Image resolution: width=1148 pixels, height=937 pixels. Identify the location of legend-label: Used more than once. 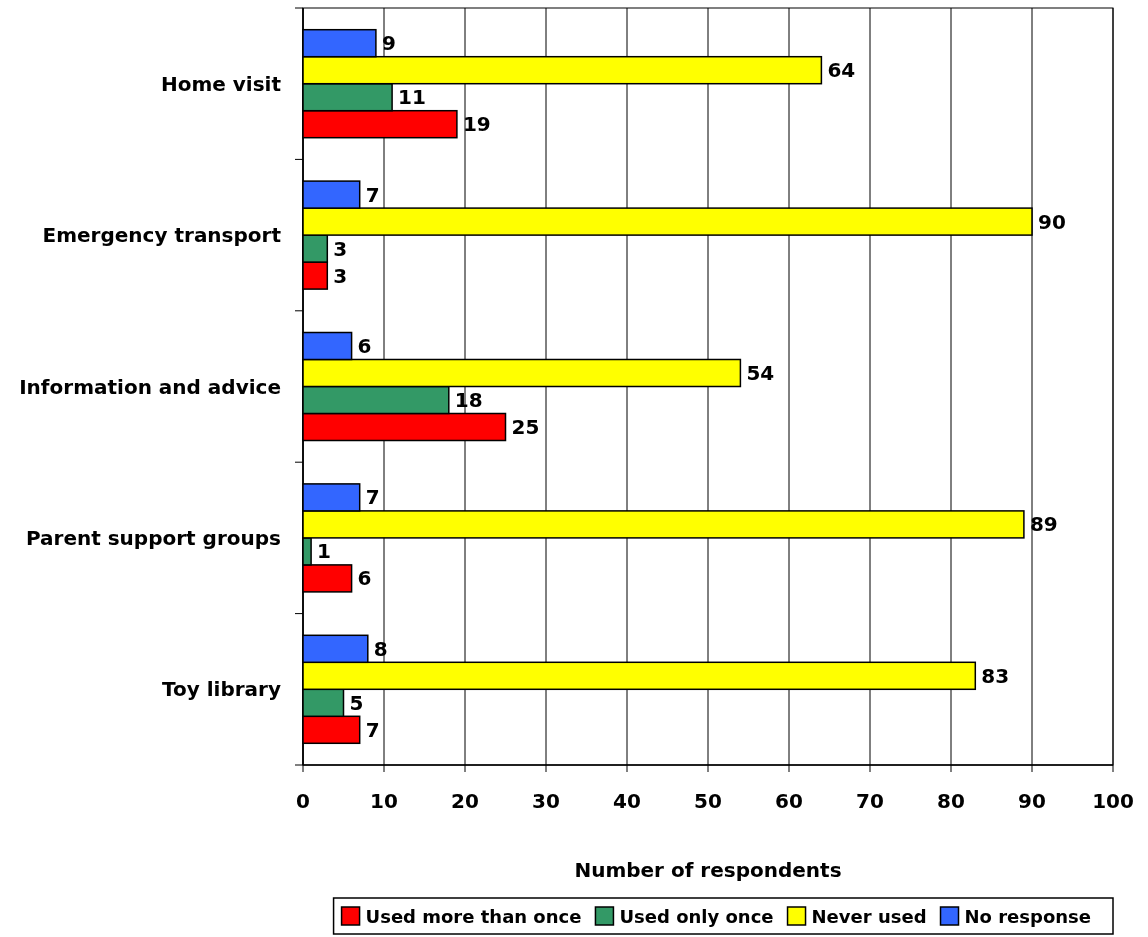
(473, 916).